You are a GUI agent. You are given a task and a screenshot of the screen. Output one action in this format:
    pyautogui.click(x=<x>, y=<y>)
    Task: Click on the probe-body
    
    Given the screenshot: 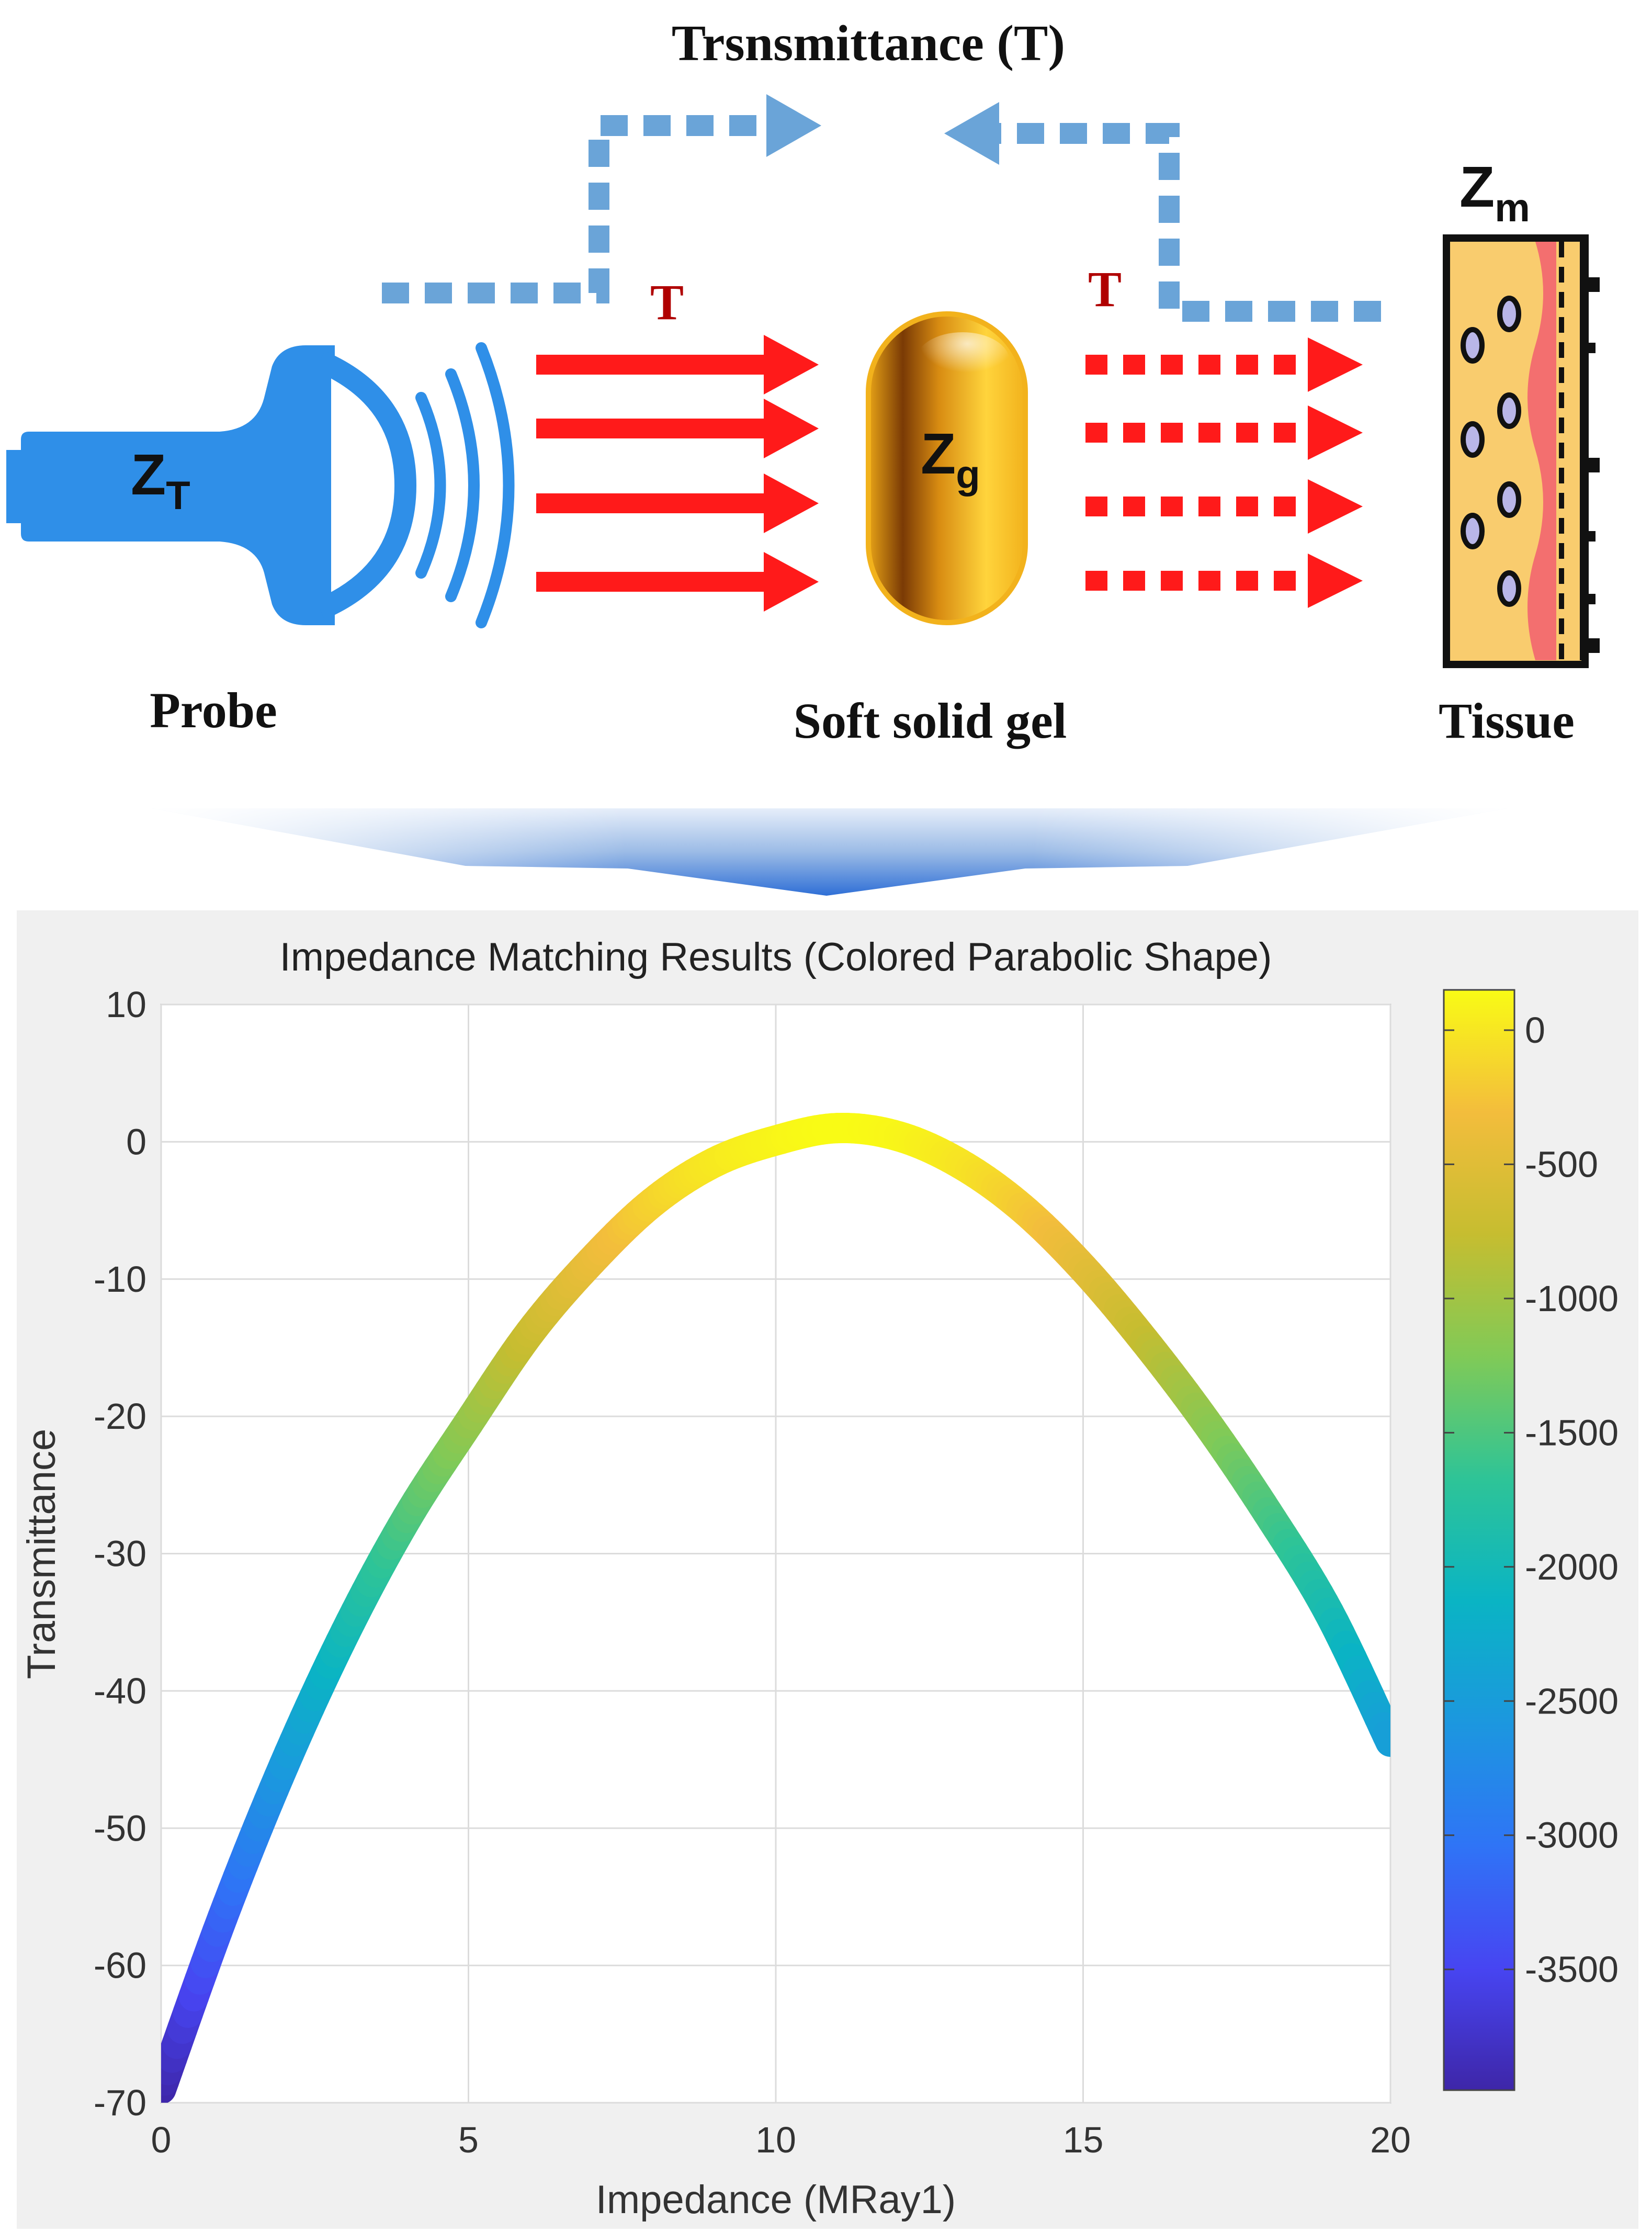 What is the action you would take?
    pyautogui.click(x=178, y=485)
    